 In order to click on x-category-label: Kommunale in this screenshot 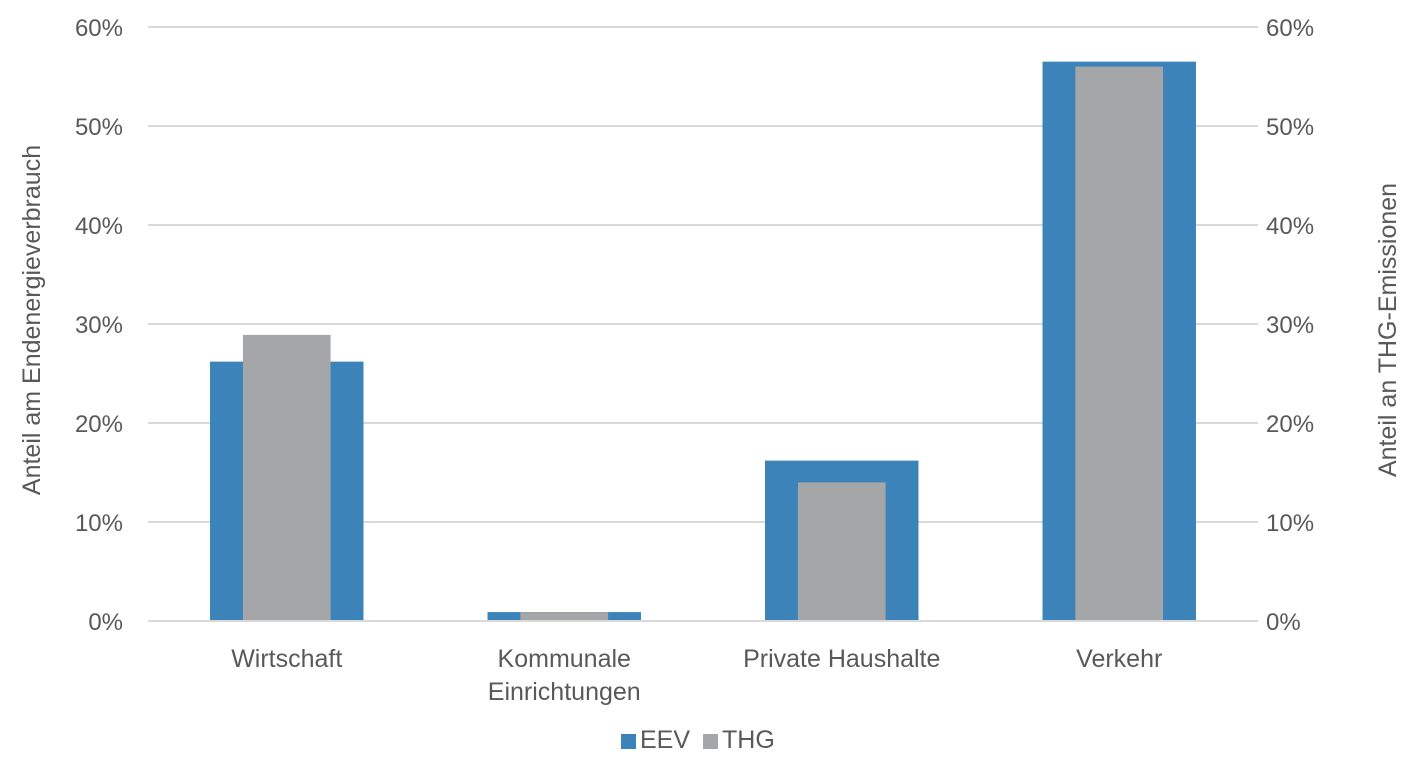, I will do `click(564, 659)`.